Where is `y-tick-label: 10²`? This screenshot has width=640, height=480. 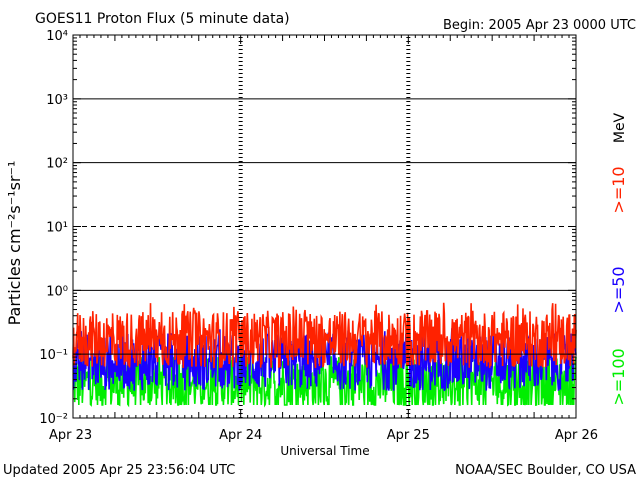
y-tick-label: 10² is located at coordinates (57, 164).